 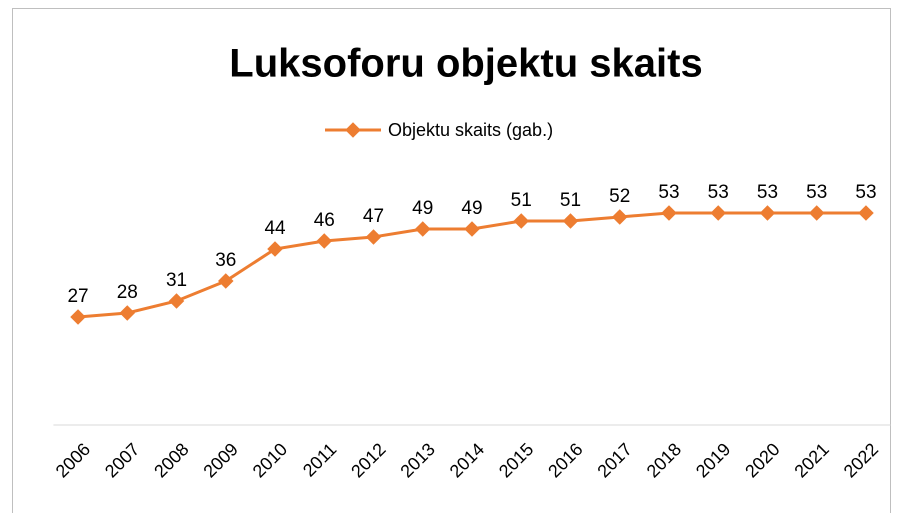 I want to click on data-label: 52, so click(x=619, y=196).